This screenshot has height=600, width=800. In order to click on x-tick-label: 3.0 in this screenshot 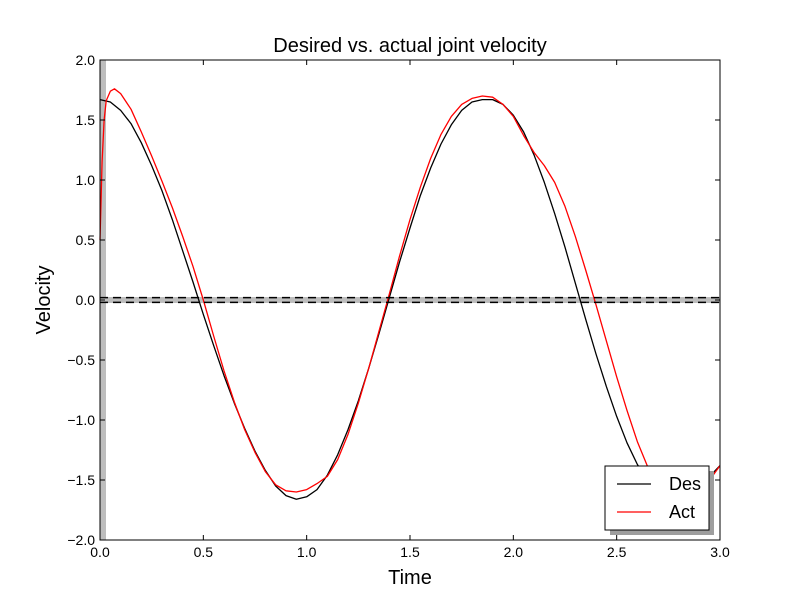, I will do `click(720, 552)`.